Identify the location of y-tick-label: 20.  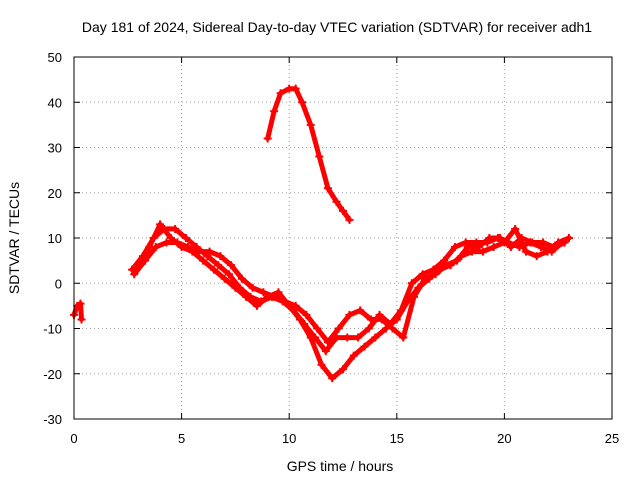
(55, 193).